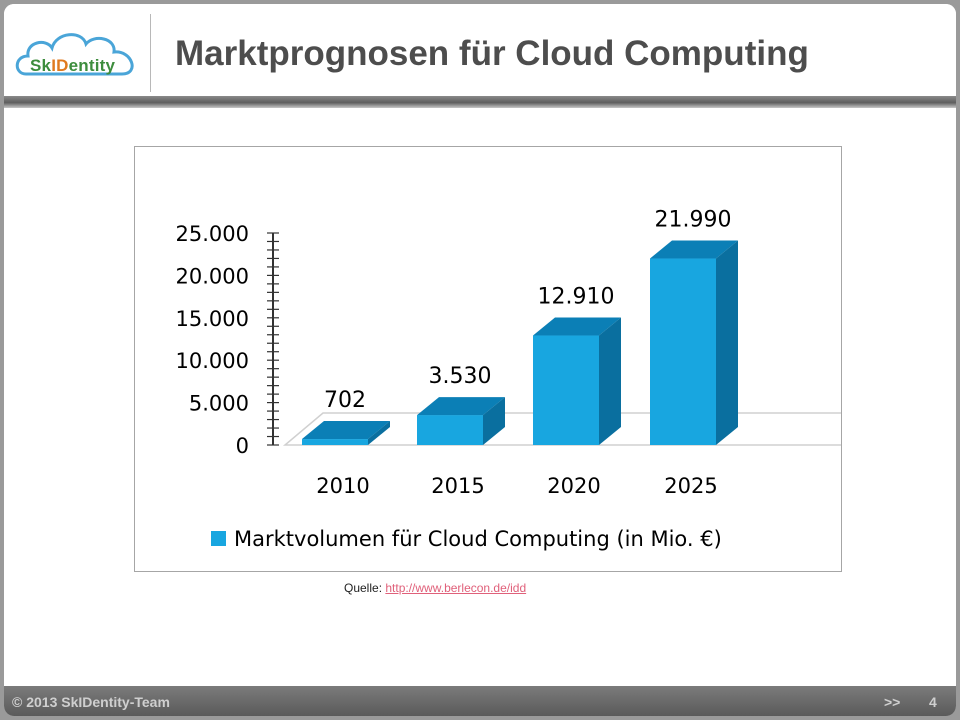 Image resolution: width=960 pixels, height=720 pixels. What do you see at coordinates (566, 390) in the screenshot?
I see `bar-2020-front` at bounding box center [566, 390].